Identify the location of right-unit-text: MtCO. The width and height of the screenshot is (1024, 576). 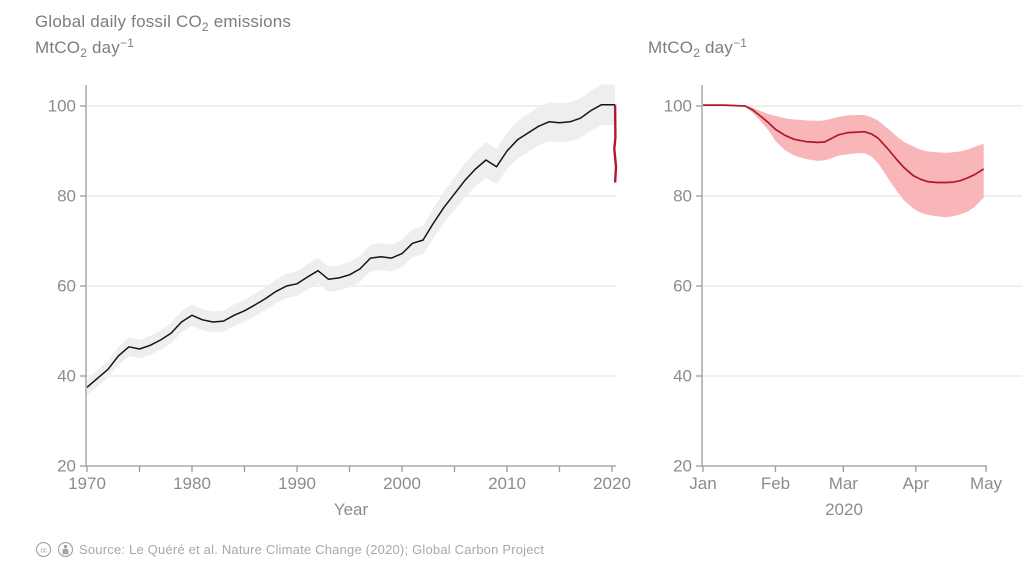
(671, 47).